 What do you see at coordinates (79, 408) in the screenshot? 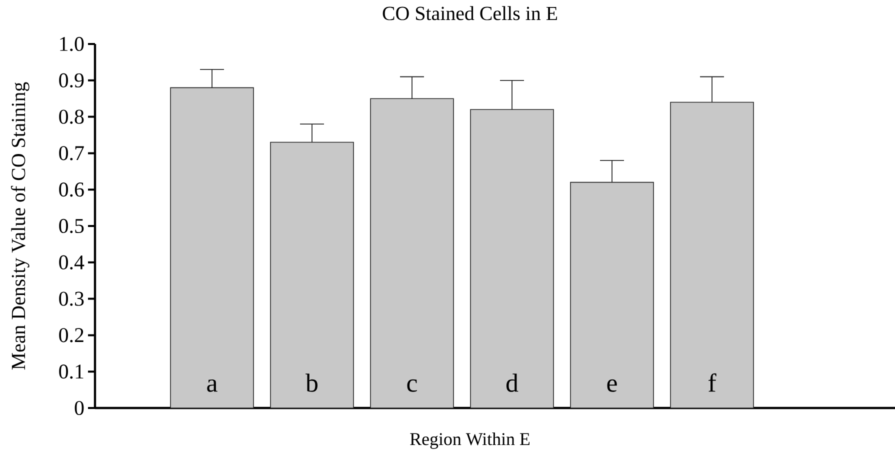
I see `y-tick-label: 0` at bounding box center [79, 408].